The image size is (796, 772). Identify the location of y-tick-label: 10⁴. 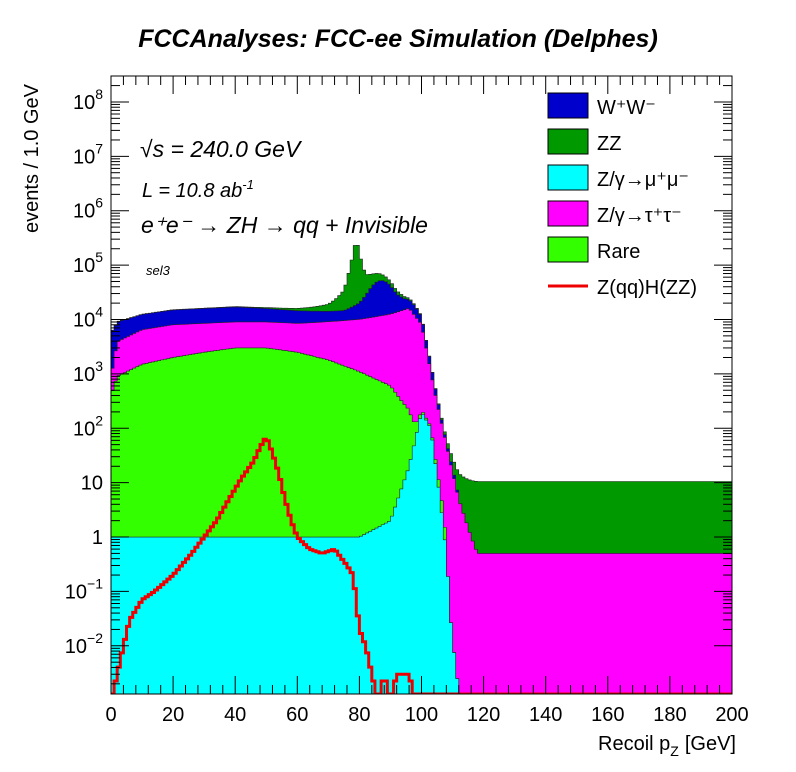
(88, 317).